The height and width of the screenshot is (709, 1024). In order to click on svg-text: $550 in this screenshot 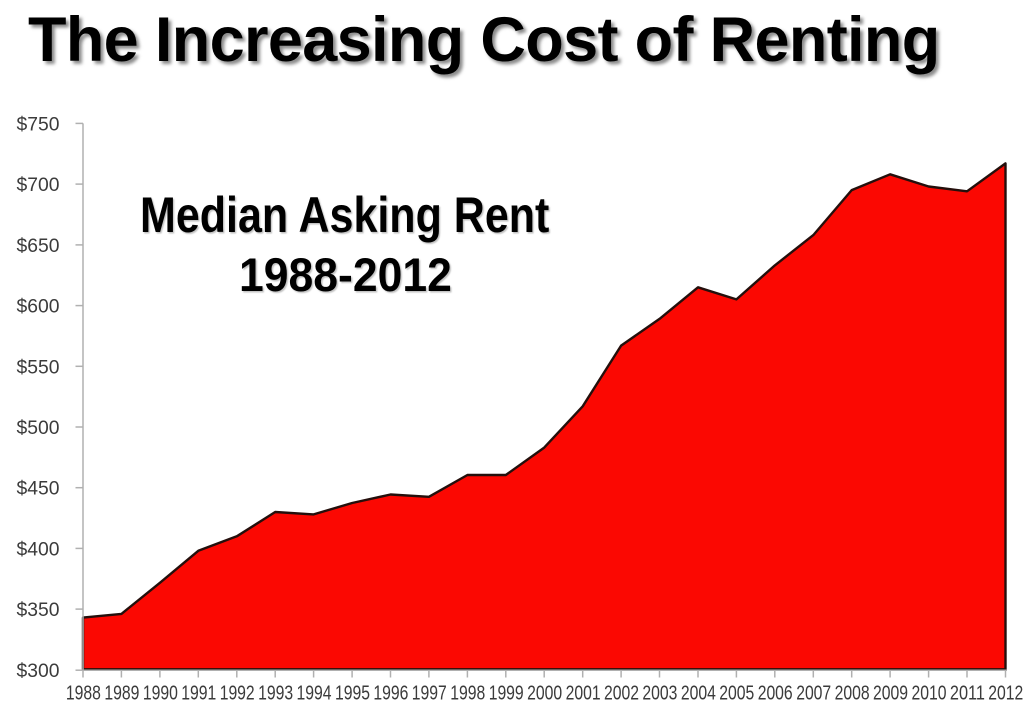, I will do `click(38, 367)`.